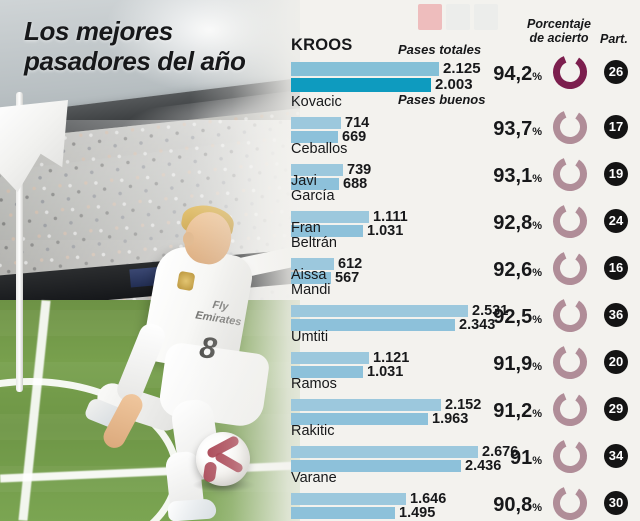 The image size is (640, 521). Describe the element at coordinates (354, 137) in the screenshot. I see `value-pases-buenos: 669` at that location.